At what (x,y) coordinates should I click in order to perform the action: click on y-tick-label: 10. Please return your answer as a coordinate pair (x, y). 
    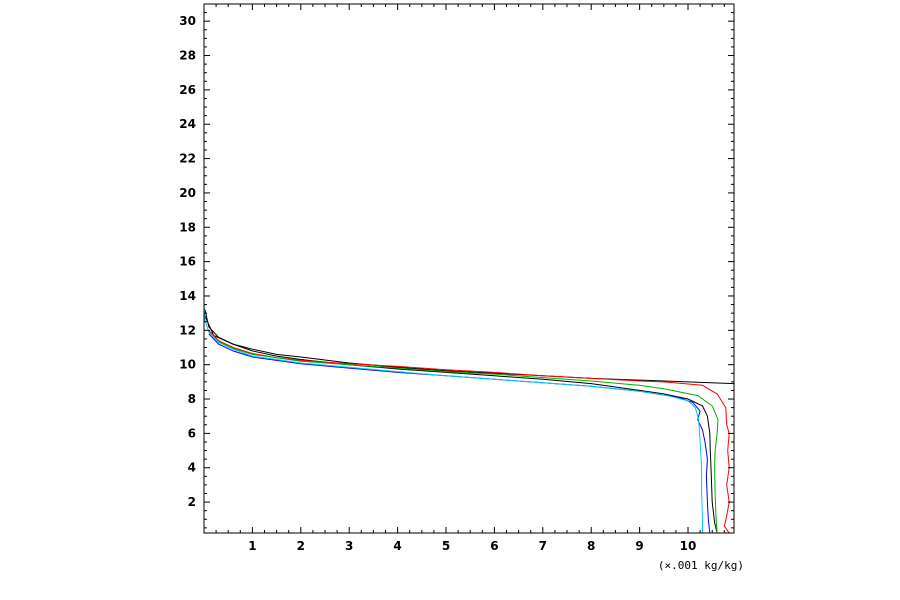
    Looking at the image, I should click on (187, 365).